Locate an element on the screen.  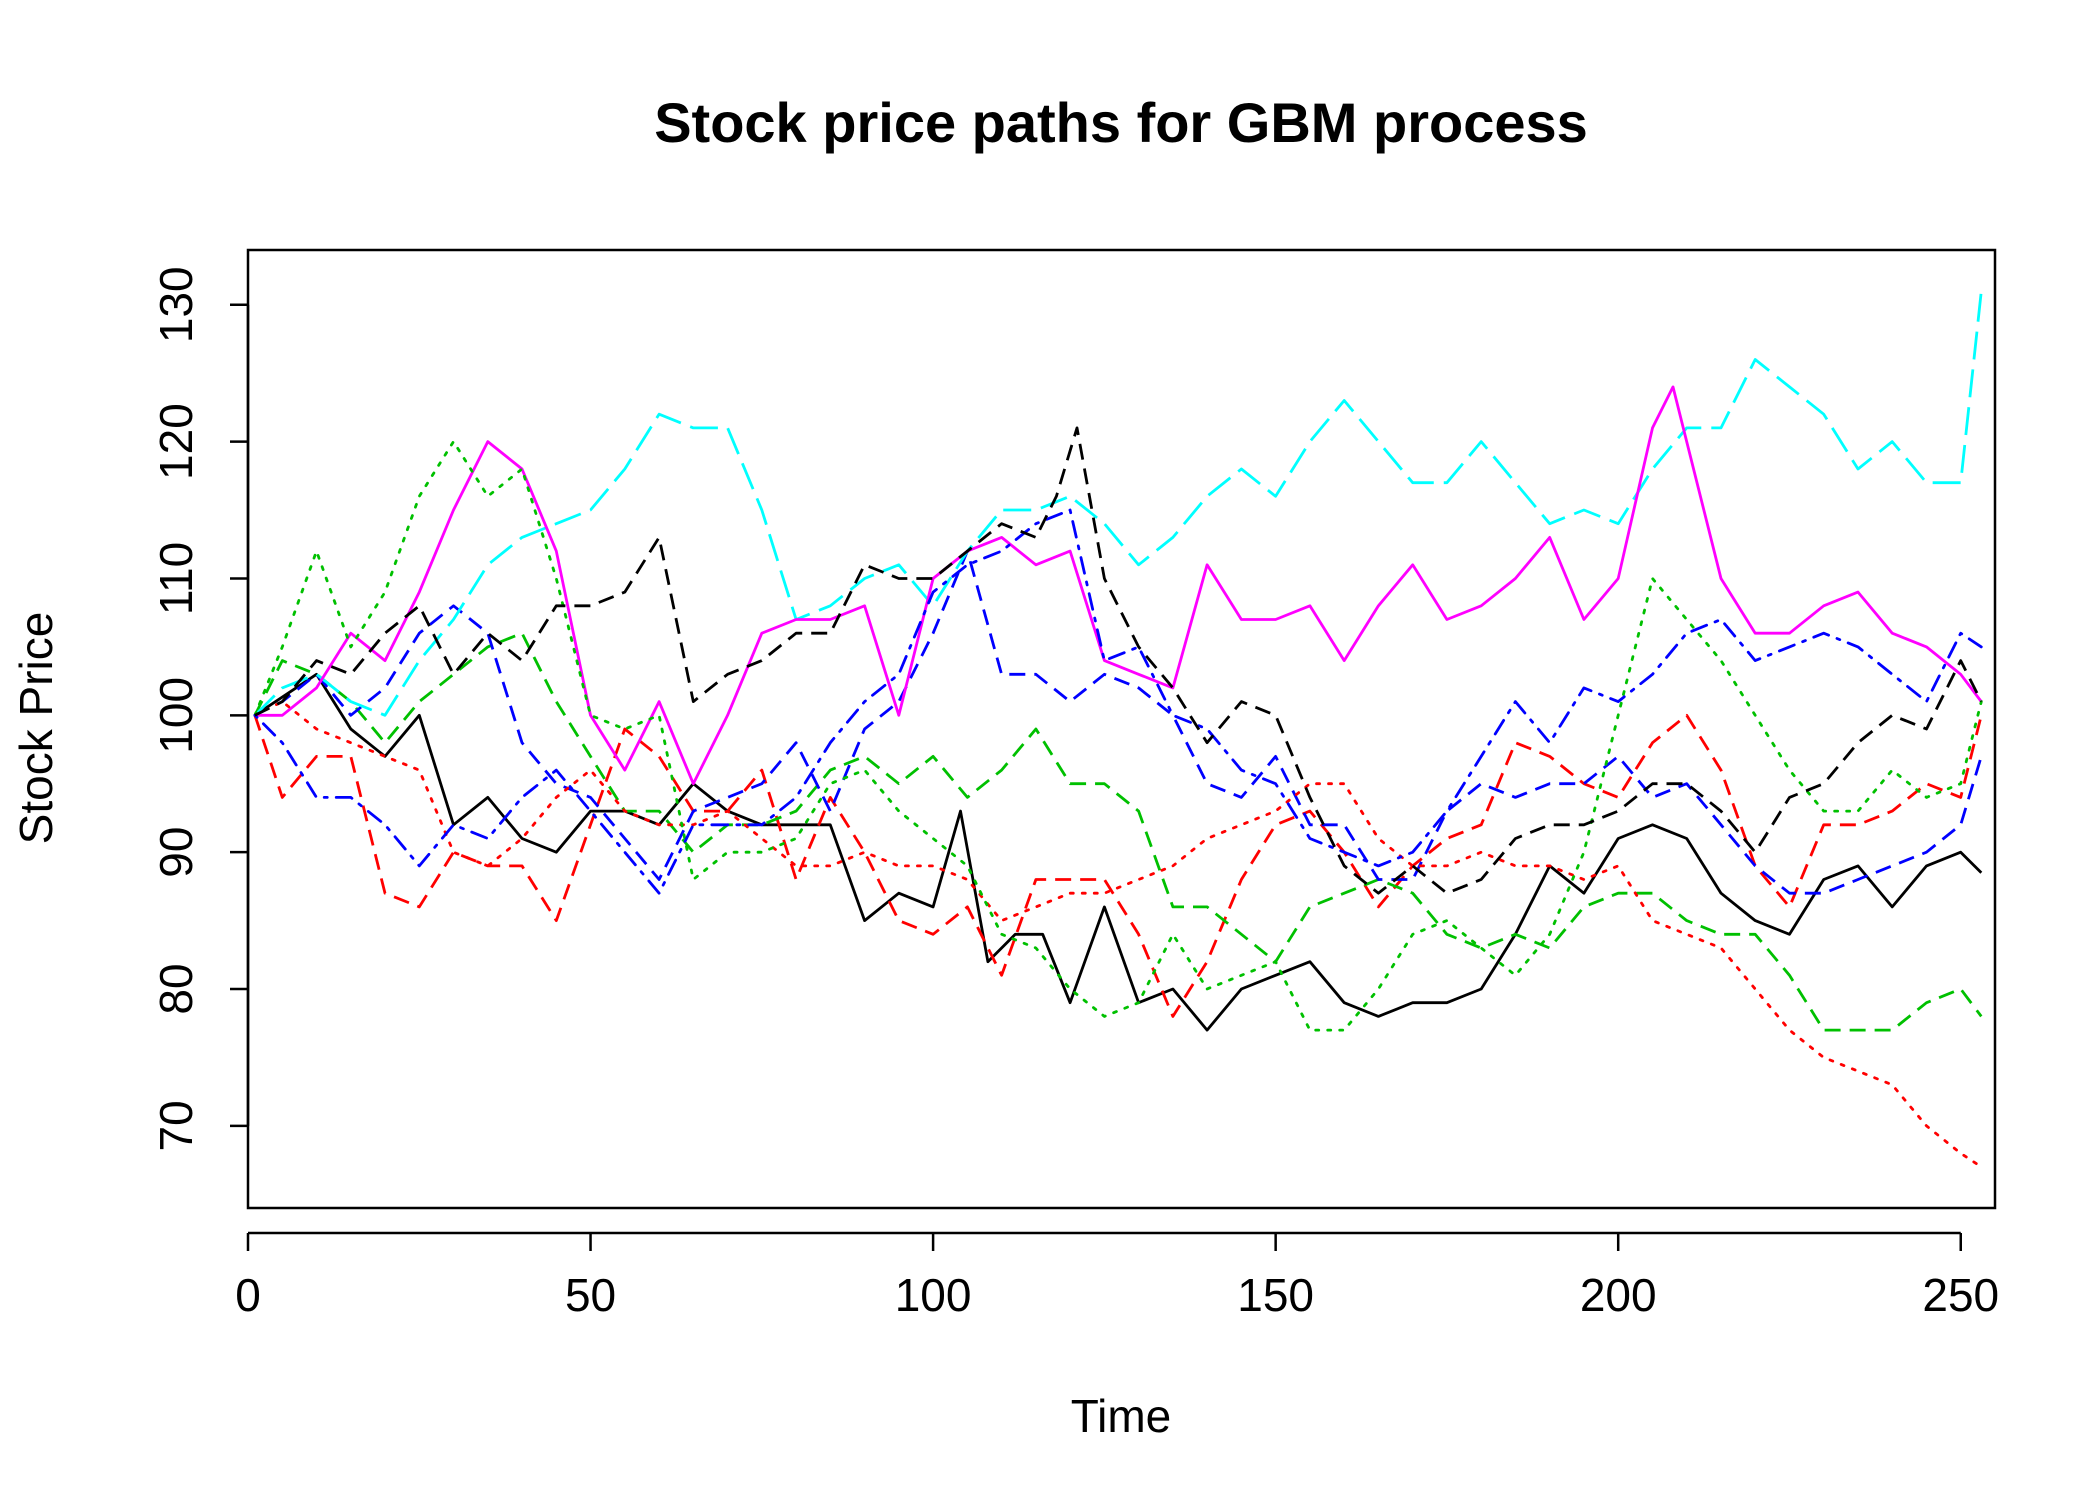
x-tick-label: 50 is located at coordinates (590, 1295).